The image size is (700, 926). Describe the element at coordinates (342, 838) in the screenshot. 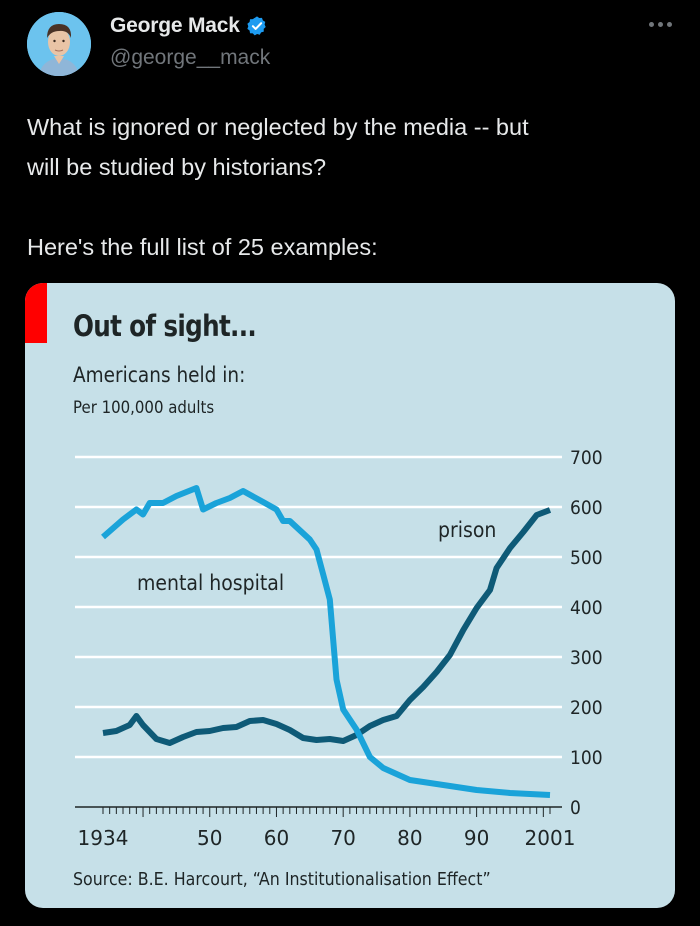

I see `x-tick-label: 70` at that location.